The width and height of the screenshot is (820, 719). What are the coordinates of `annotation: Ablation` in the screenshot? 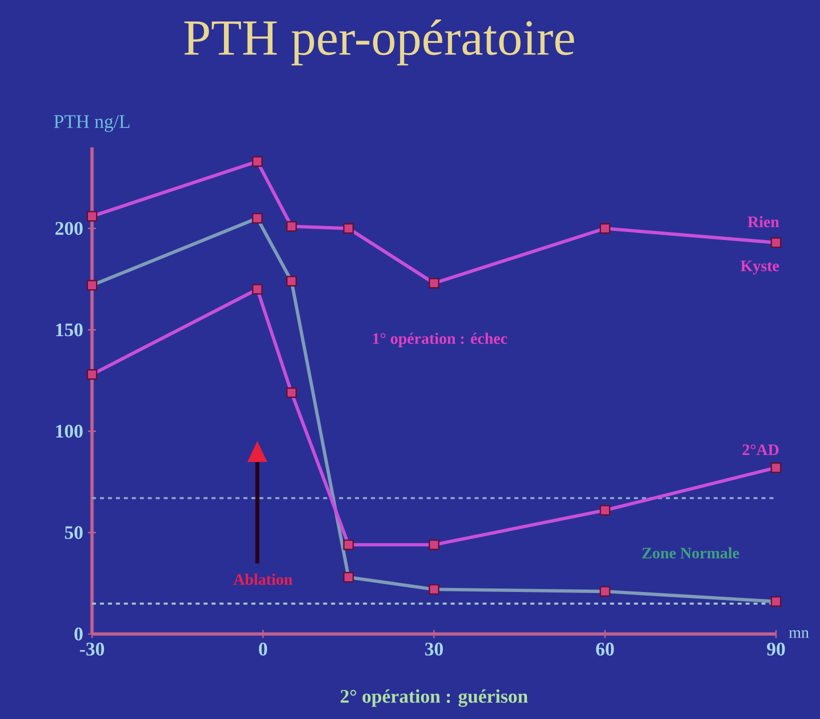 It's located at (262, 579).